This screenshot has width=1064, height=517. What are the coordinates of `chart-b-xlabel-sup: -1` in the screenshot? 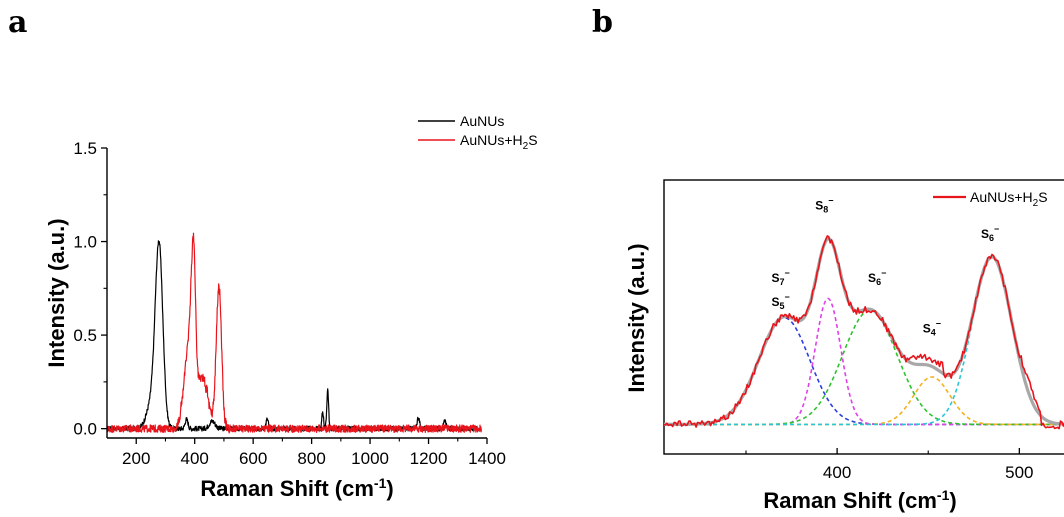 It's located at (943, 495).